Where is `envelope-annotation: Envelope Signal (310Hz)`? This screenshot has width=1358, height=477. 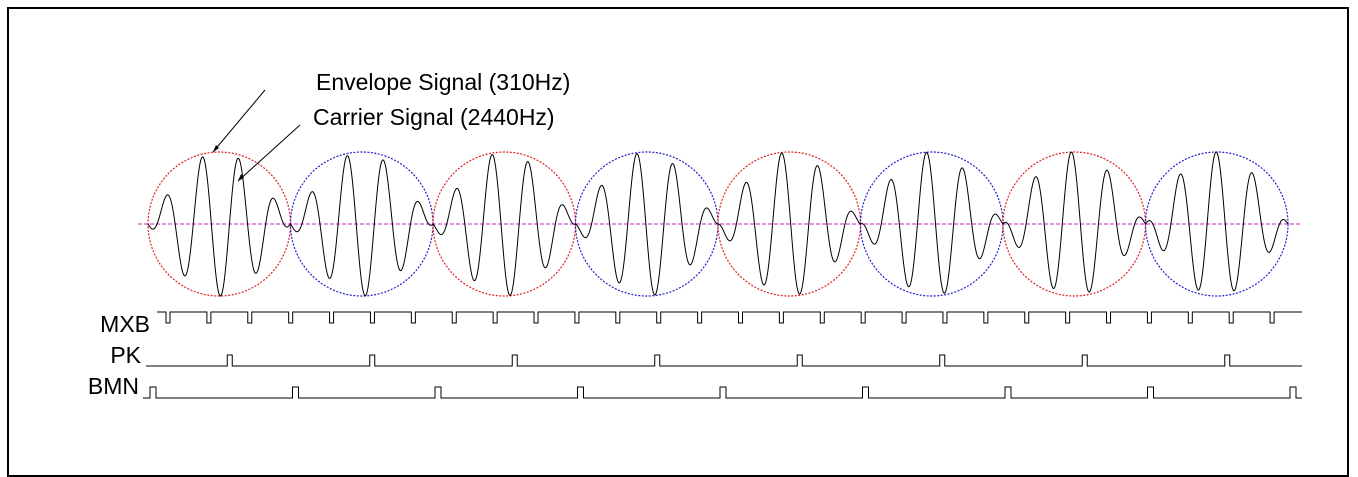 envelope-annotation: Envelope Signal (310Hz) is located at coordinates (443, 82).